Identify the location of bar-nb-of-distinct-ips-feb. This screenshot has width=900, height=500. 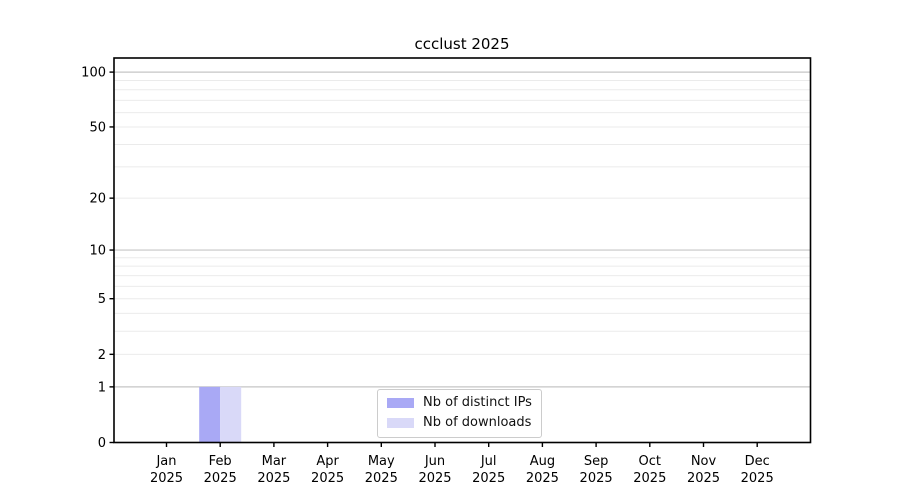
(210, 414).